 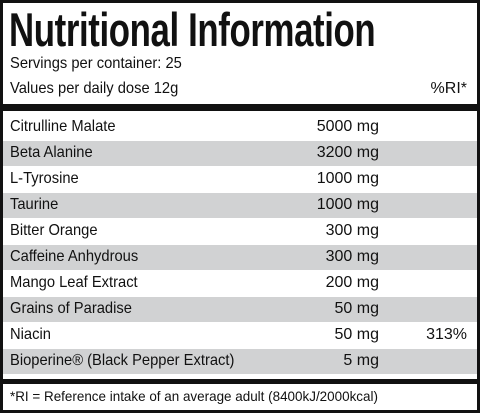 I want to click on ingredient-name: Bitter Orange, so click(x=54, y=230).